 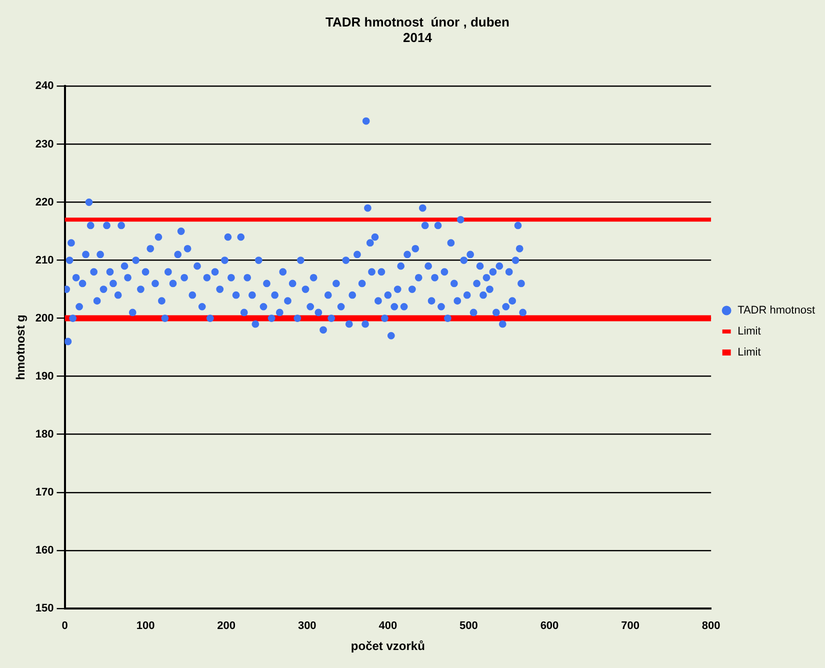 I want to click on x-tick-label: 800, so click(x=711, y=626).